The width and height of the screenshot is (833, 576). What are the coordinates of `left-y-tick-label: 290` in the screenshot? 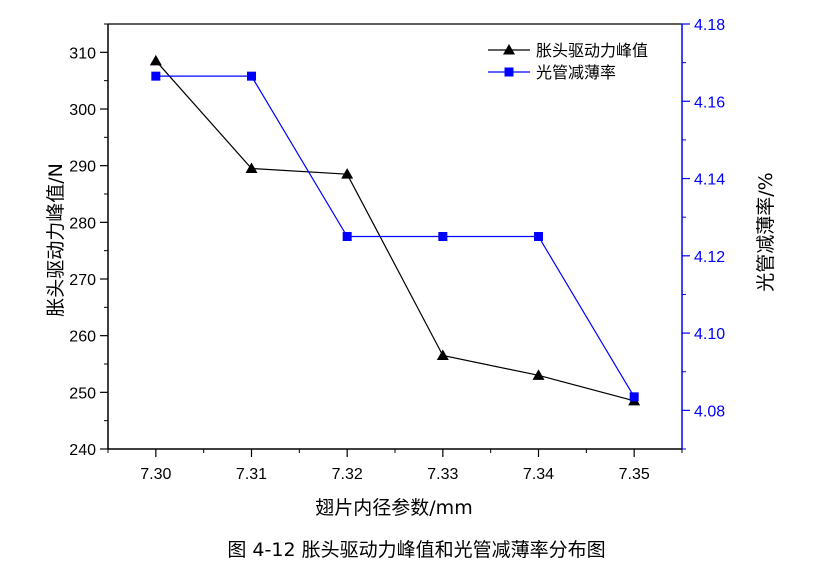 It's located at (82, 167).